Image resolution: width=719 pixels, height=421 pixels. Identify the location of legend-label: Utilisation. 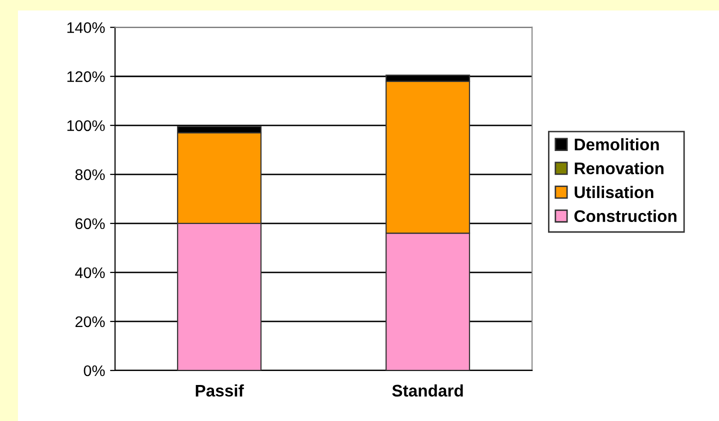
(614, 192).